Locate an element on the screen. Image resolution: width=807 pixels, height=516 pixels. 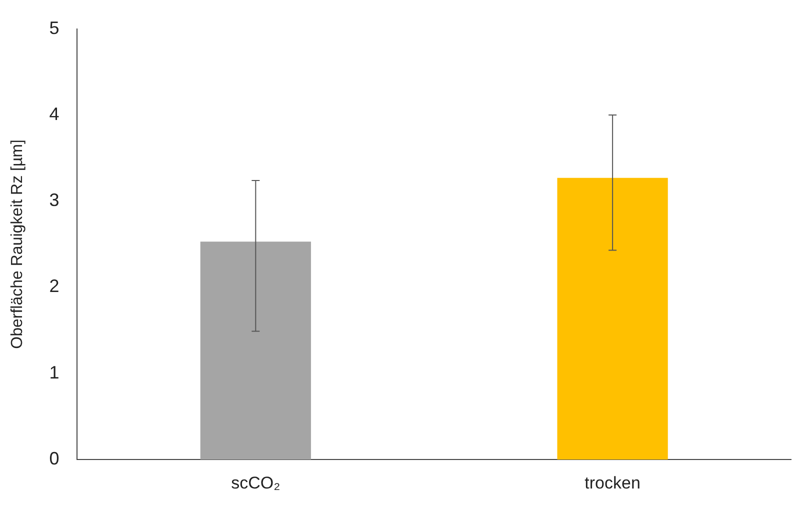
y-tick-label: 5 is located at coordinates (54, 28).